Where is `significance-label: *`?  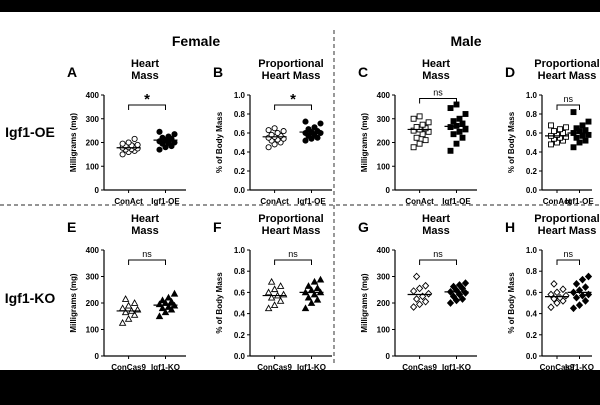 significance-label: * is located at coordinates (293, 99).